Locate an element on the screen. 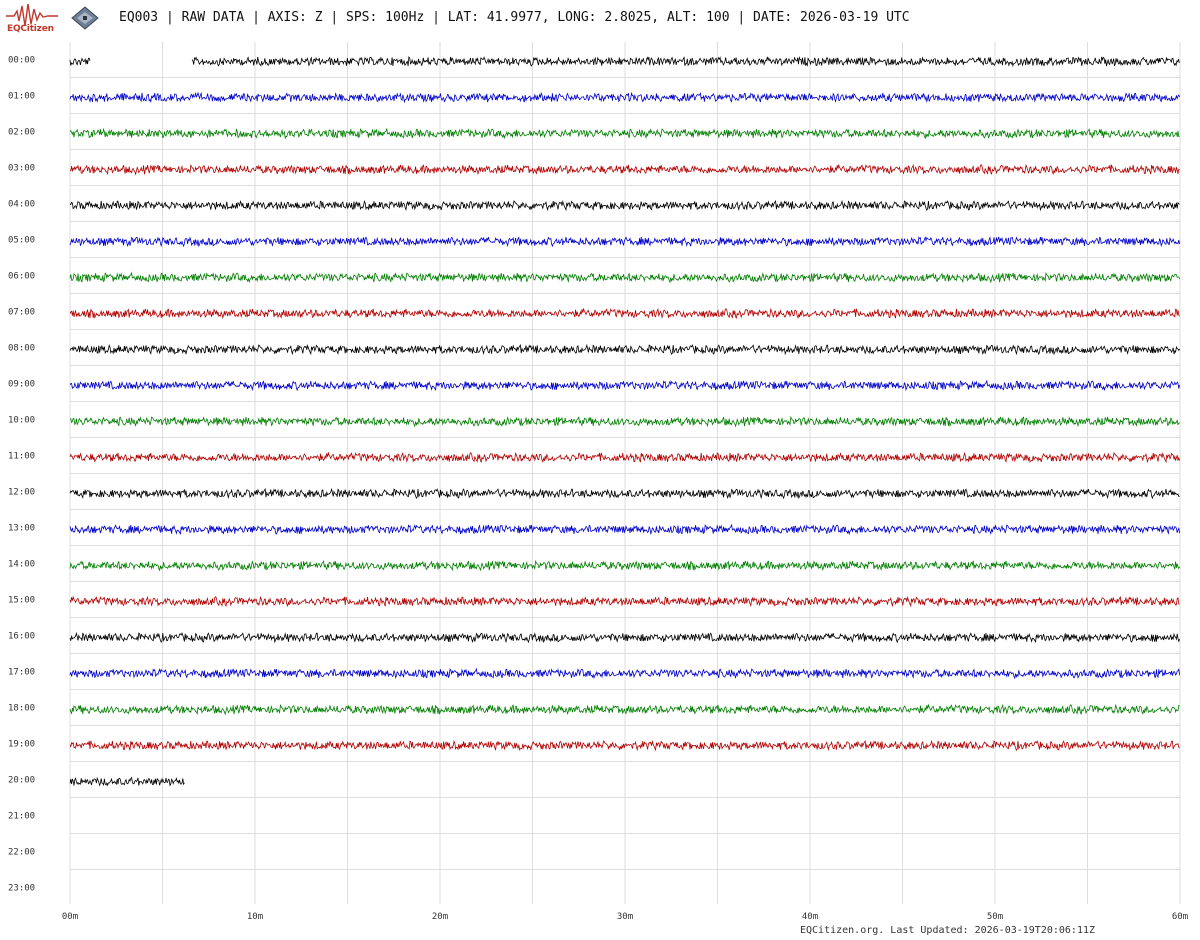 The height and width of the screenshot is (940, 1200). title-date: DATE: 2026-03-19 UTC is located at coordinates (831, 17).